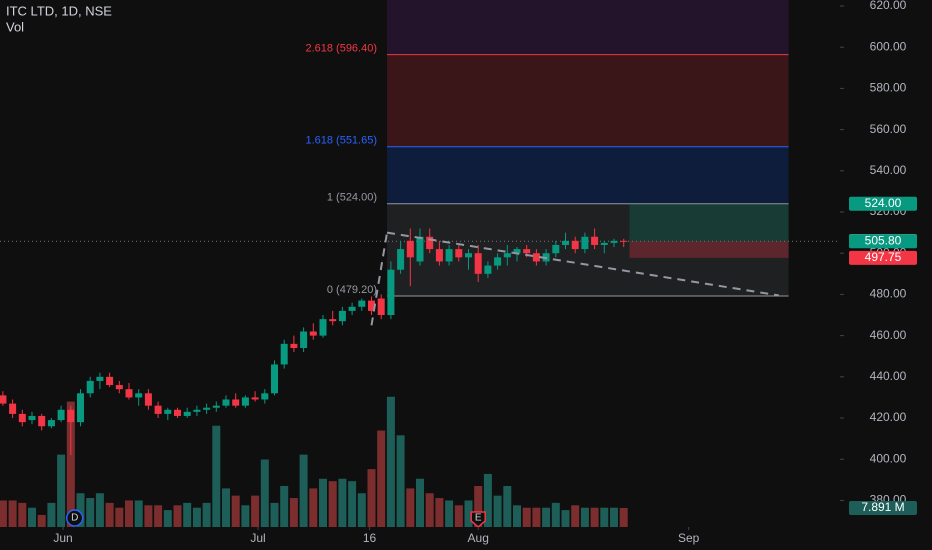  Describe the element at coordinates (379, 279) in the screenshot. I see `trendline` at that location.